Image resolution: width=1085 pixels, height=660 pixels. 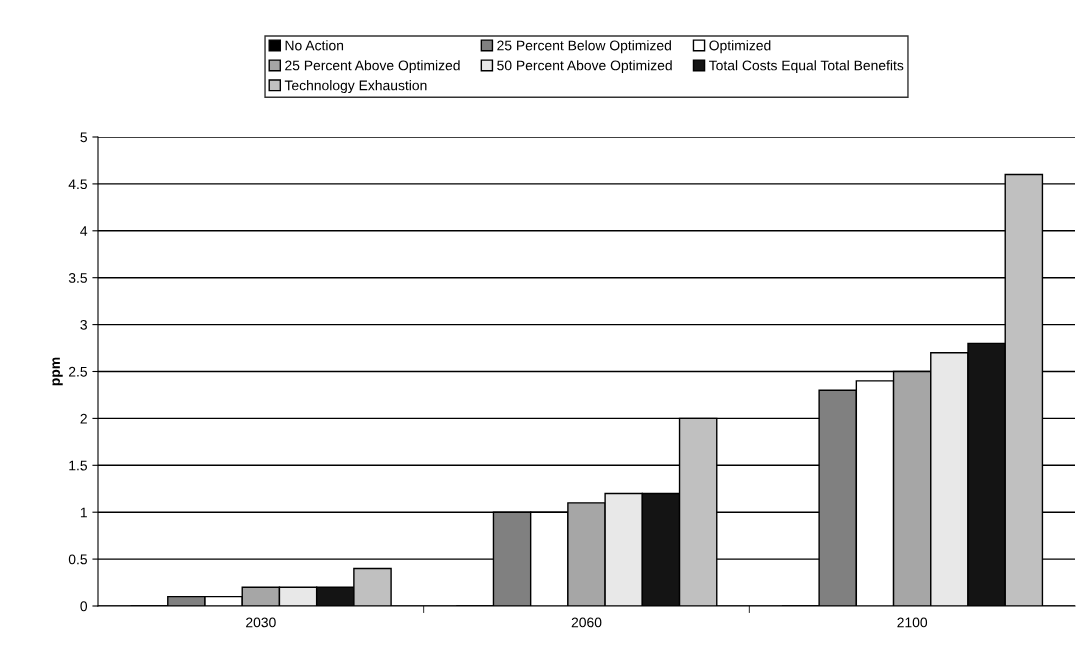 What do you see at coordinates (584, 47) in the screenshot?
I see `legend-label: 25 Percent Below Optimized` at bounding box center [584, 47].